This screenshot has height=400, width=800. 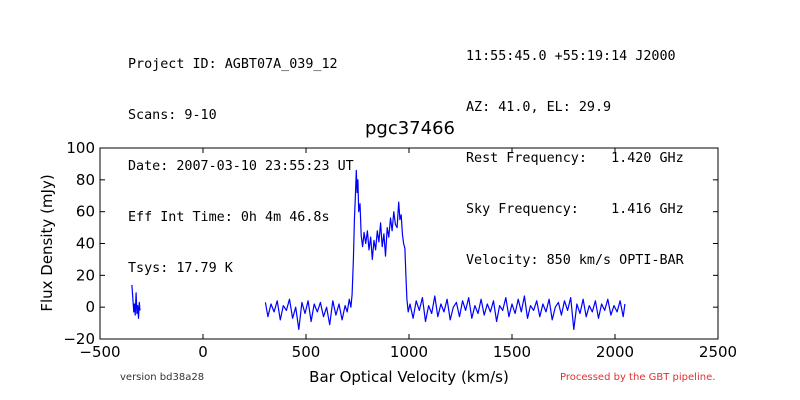 What do you see at coordinates (409, 377) in the screenshot?
I see `x-axis-label: Bar Optical Velocity (km/s)` at bounding box center [409, 377].